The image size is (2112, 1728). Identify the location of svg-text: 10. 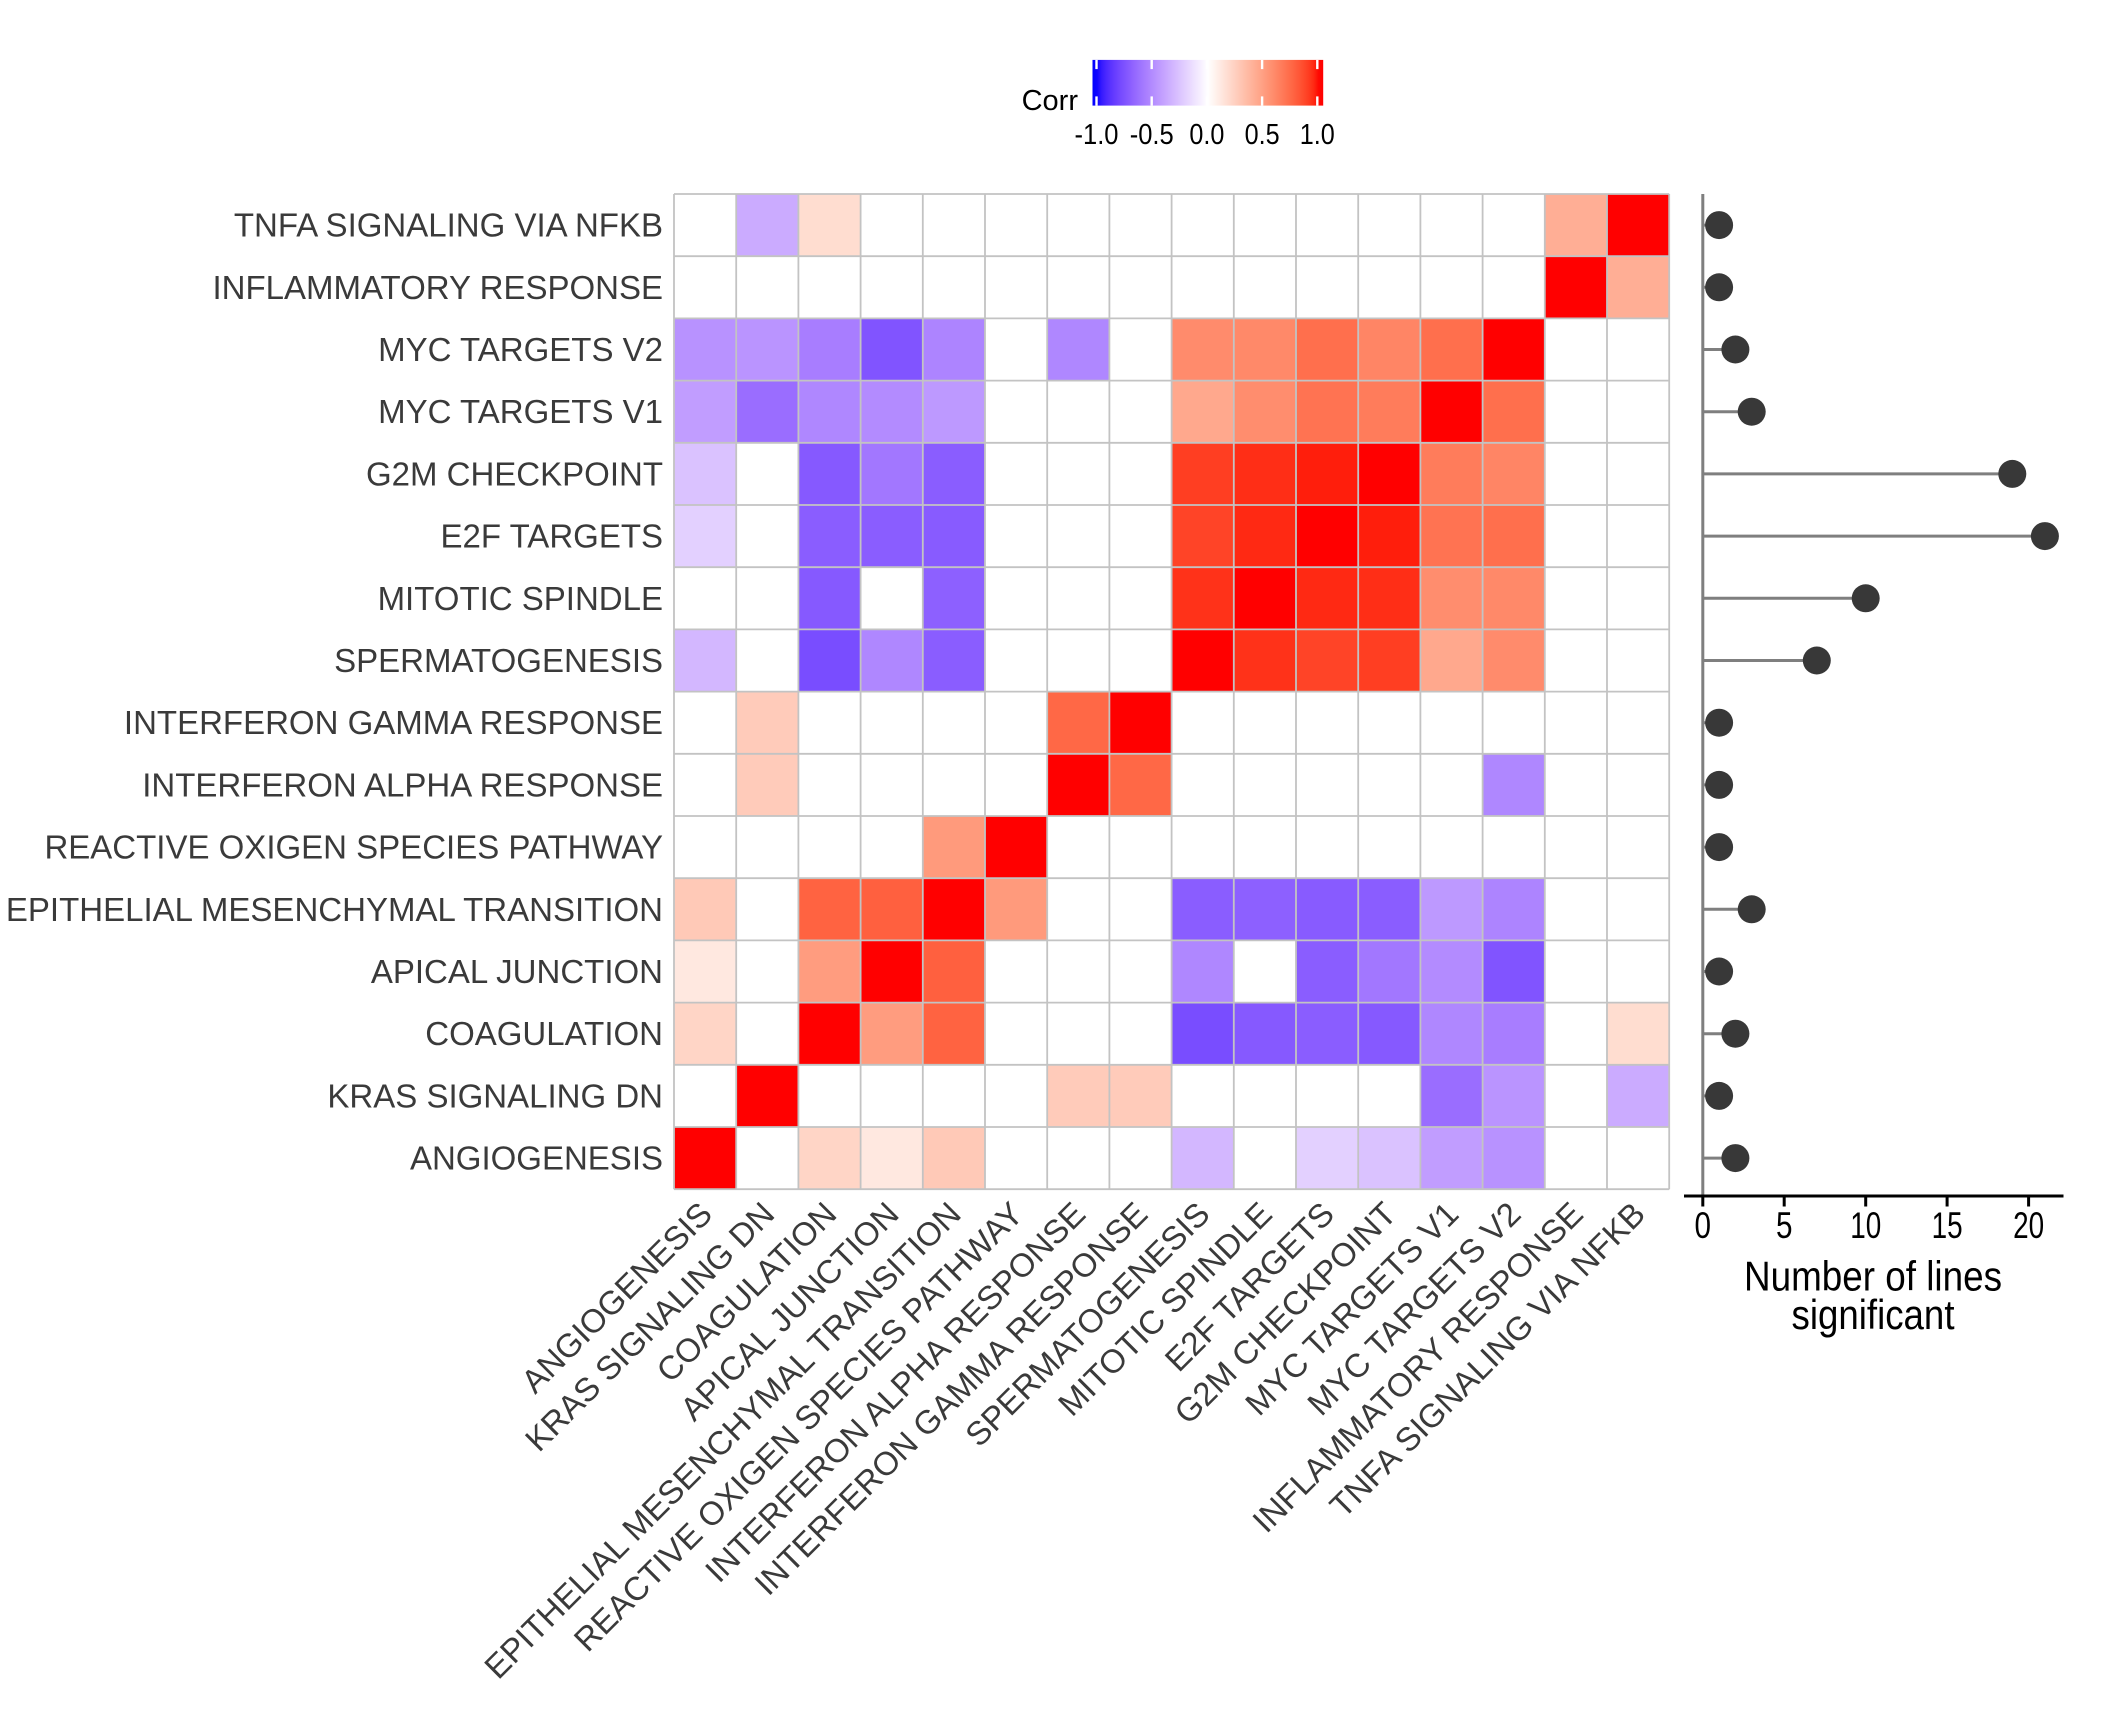
(1865, 1225).